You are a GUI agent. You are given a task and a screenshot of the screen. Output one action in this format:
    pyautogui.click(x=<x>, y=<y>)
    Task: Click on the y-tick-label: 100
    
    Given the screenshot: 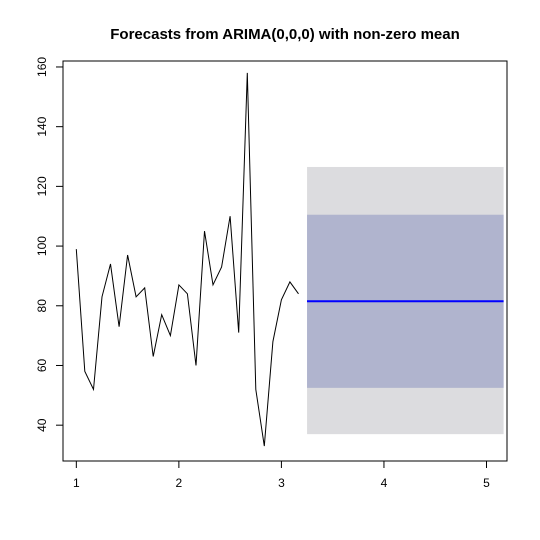 What is the action you would take?
    pyautogui.click(x=42, y=246)
    